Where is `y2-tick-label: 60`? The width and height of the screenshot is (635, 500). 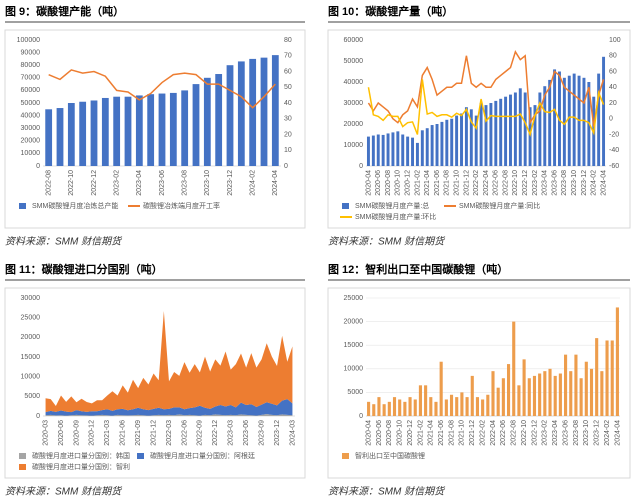
y2-tick-label: 60 is located at coordinates (613, 71).